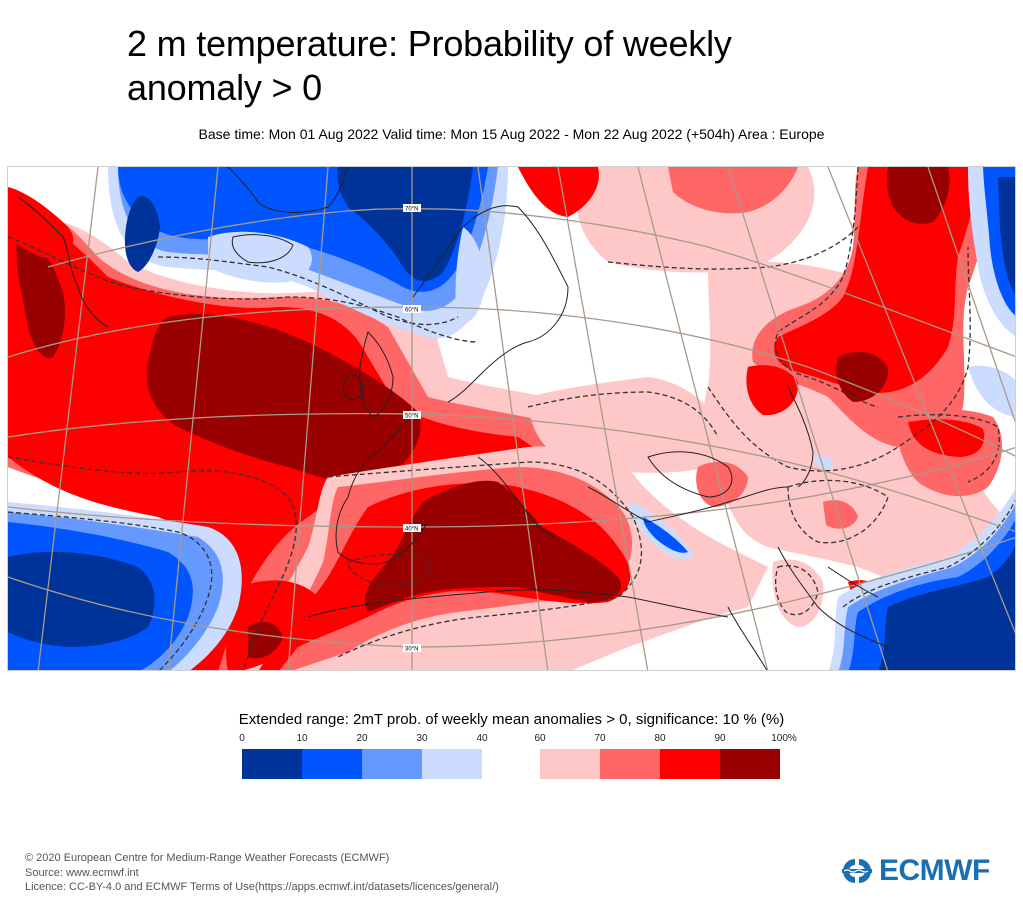 This screenshot has width=1023, height=921. I want to click on contour-arabia, so click(797, 590).